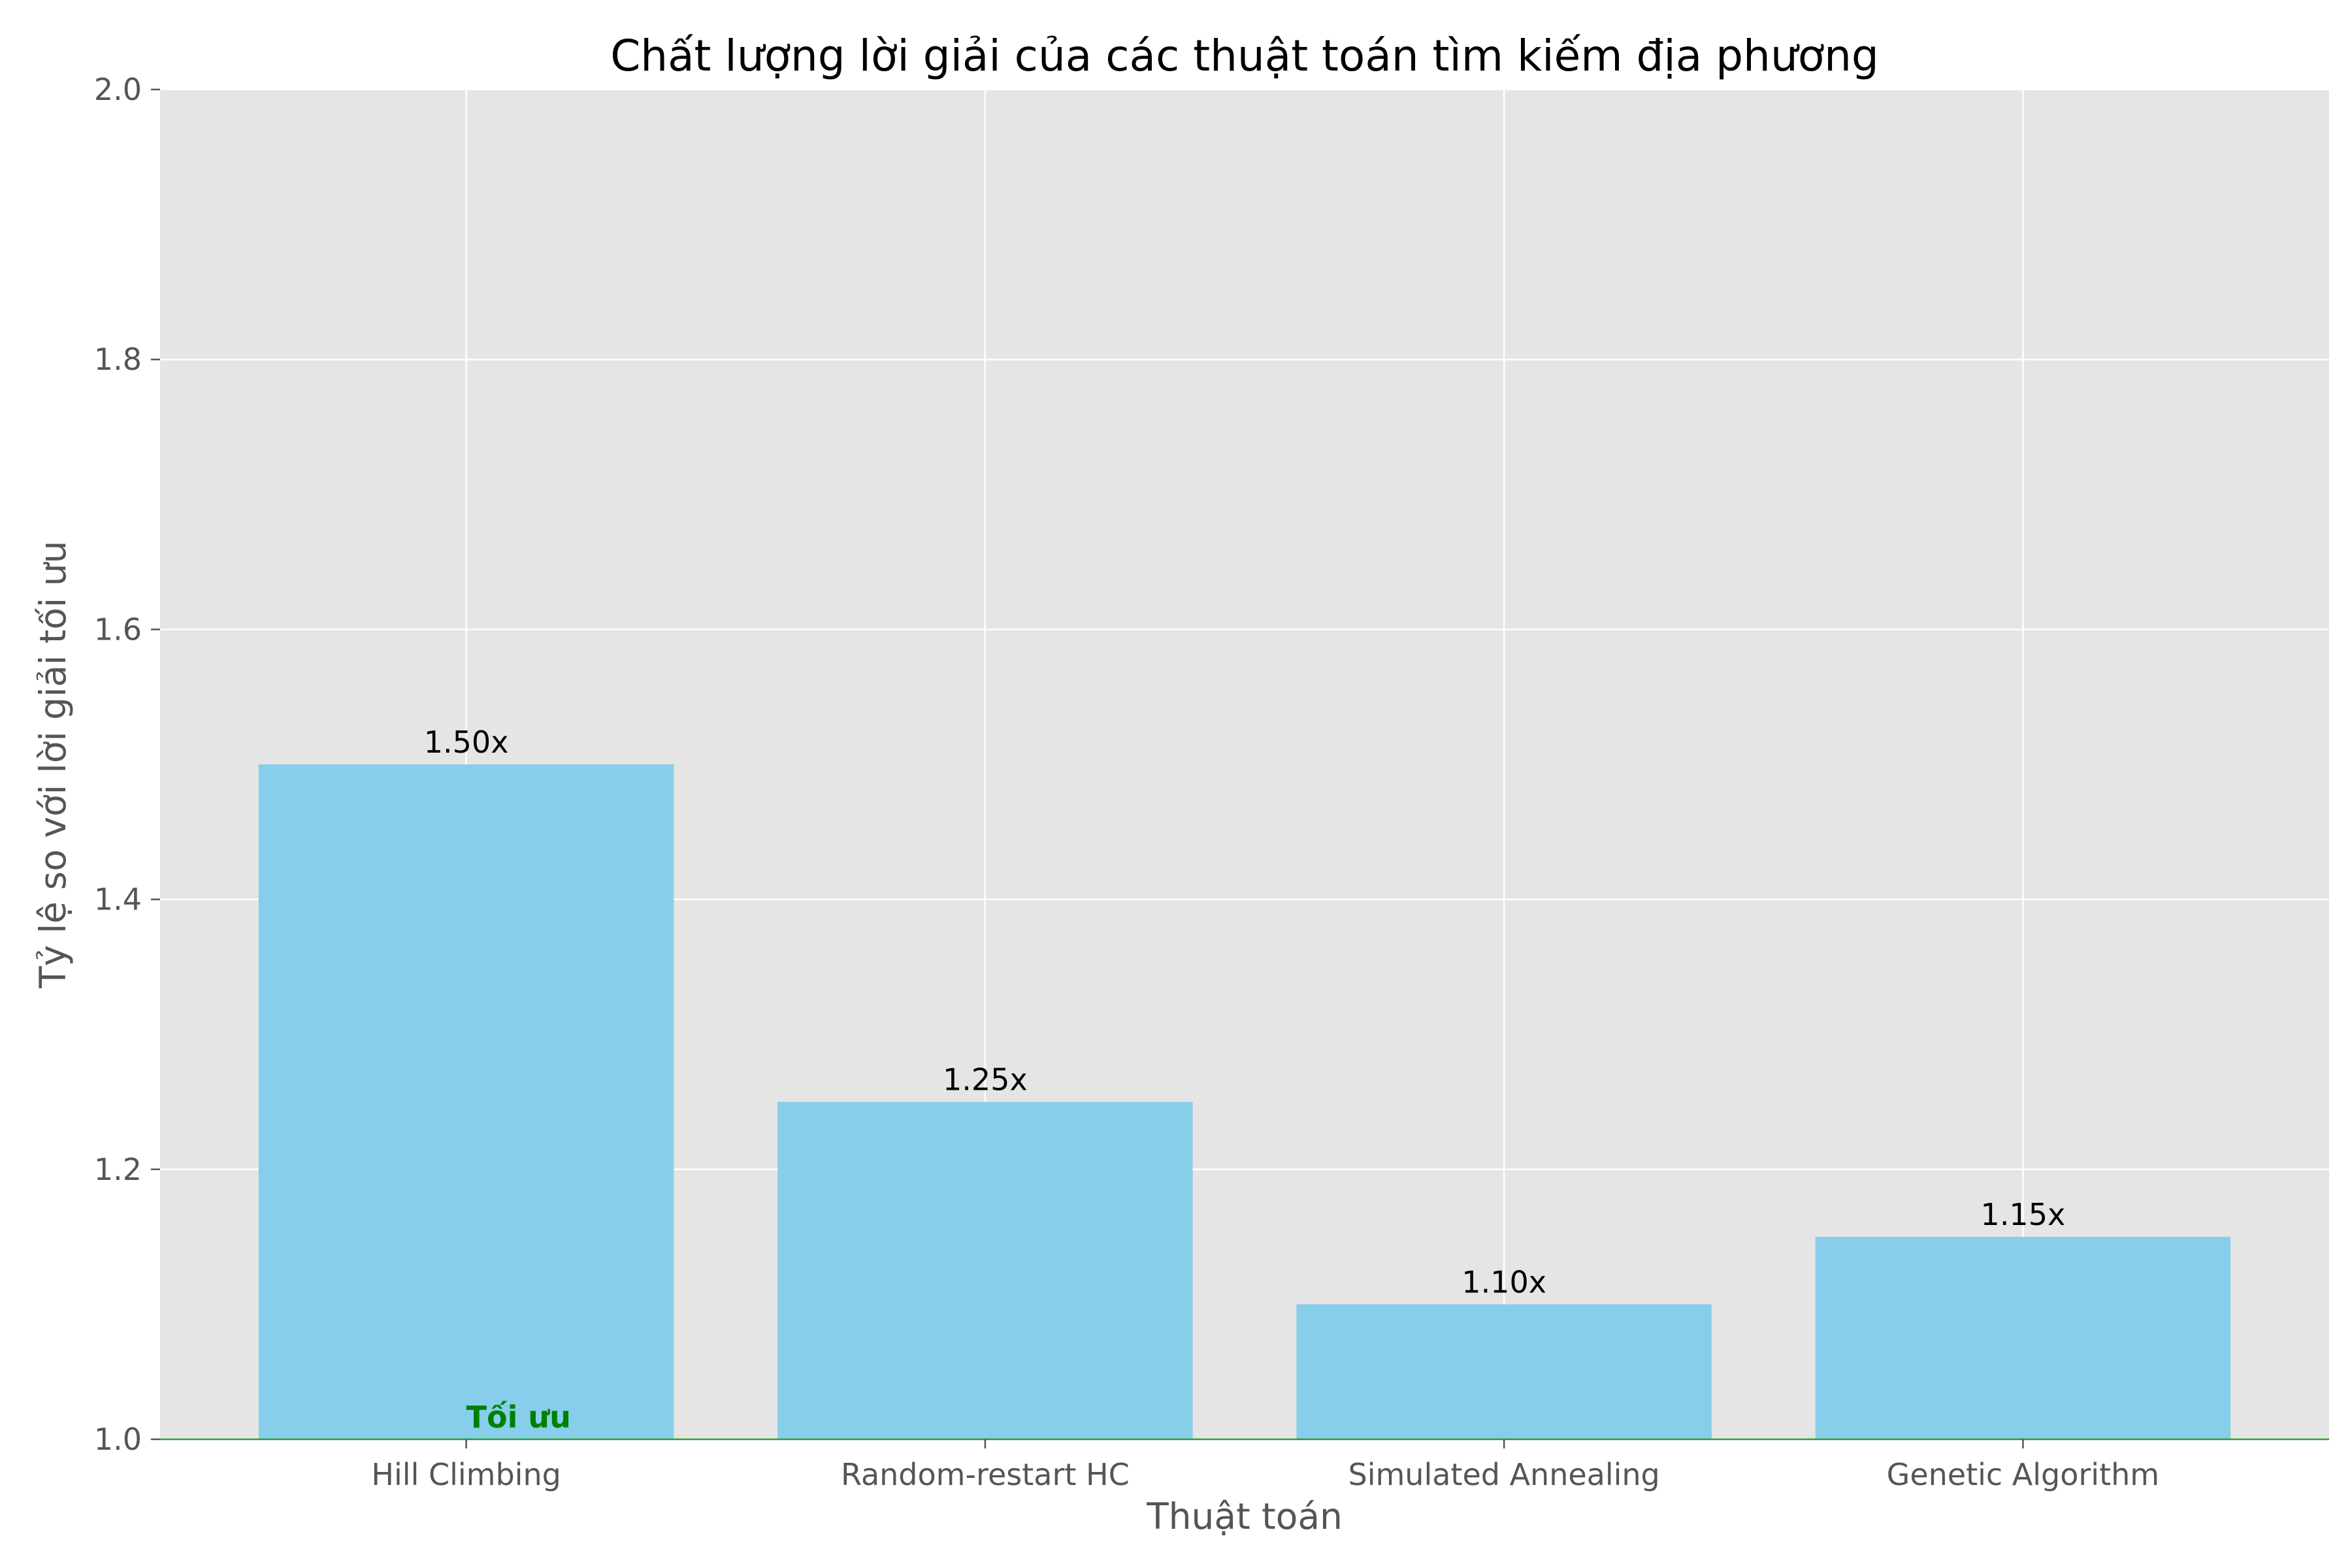 The image size is (2352, 1568). I want to click on x-tick-label: Random-restart HC, so click(985, 1474).